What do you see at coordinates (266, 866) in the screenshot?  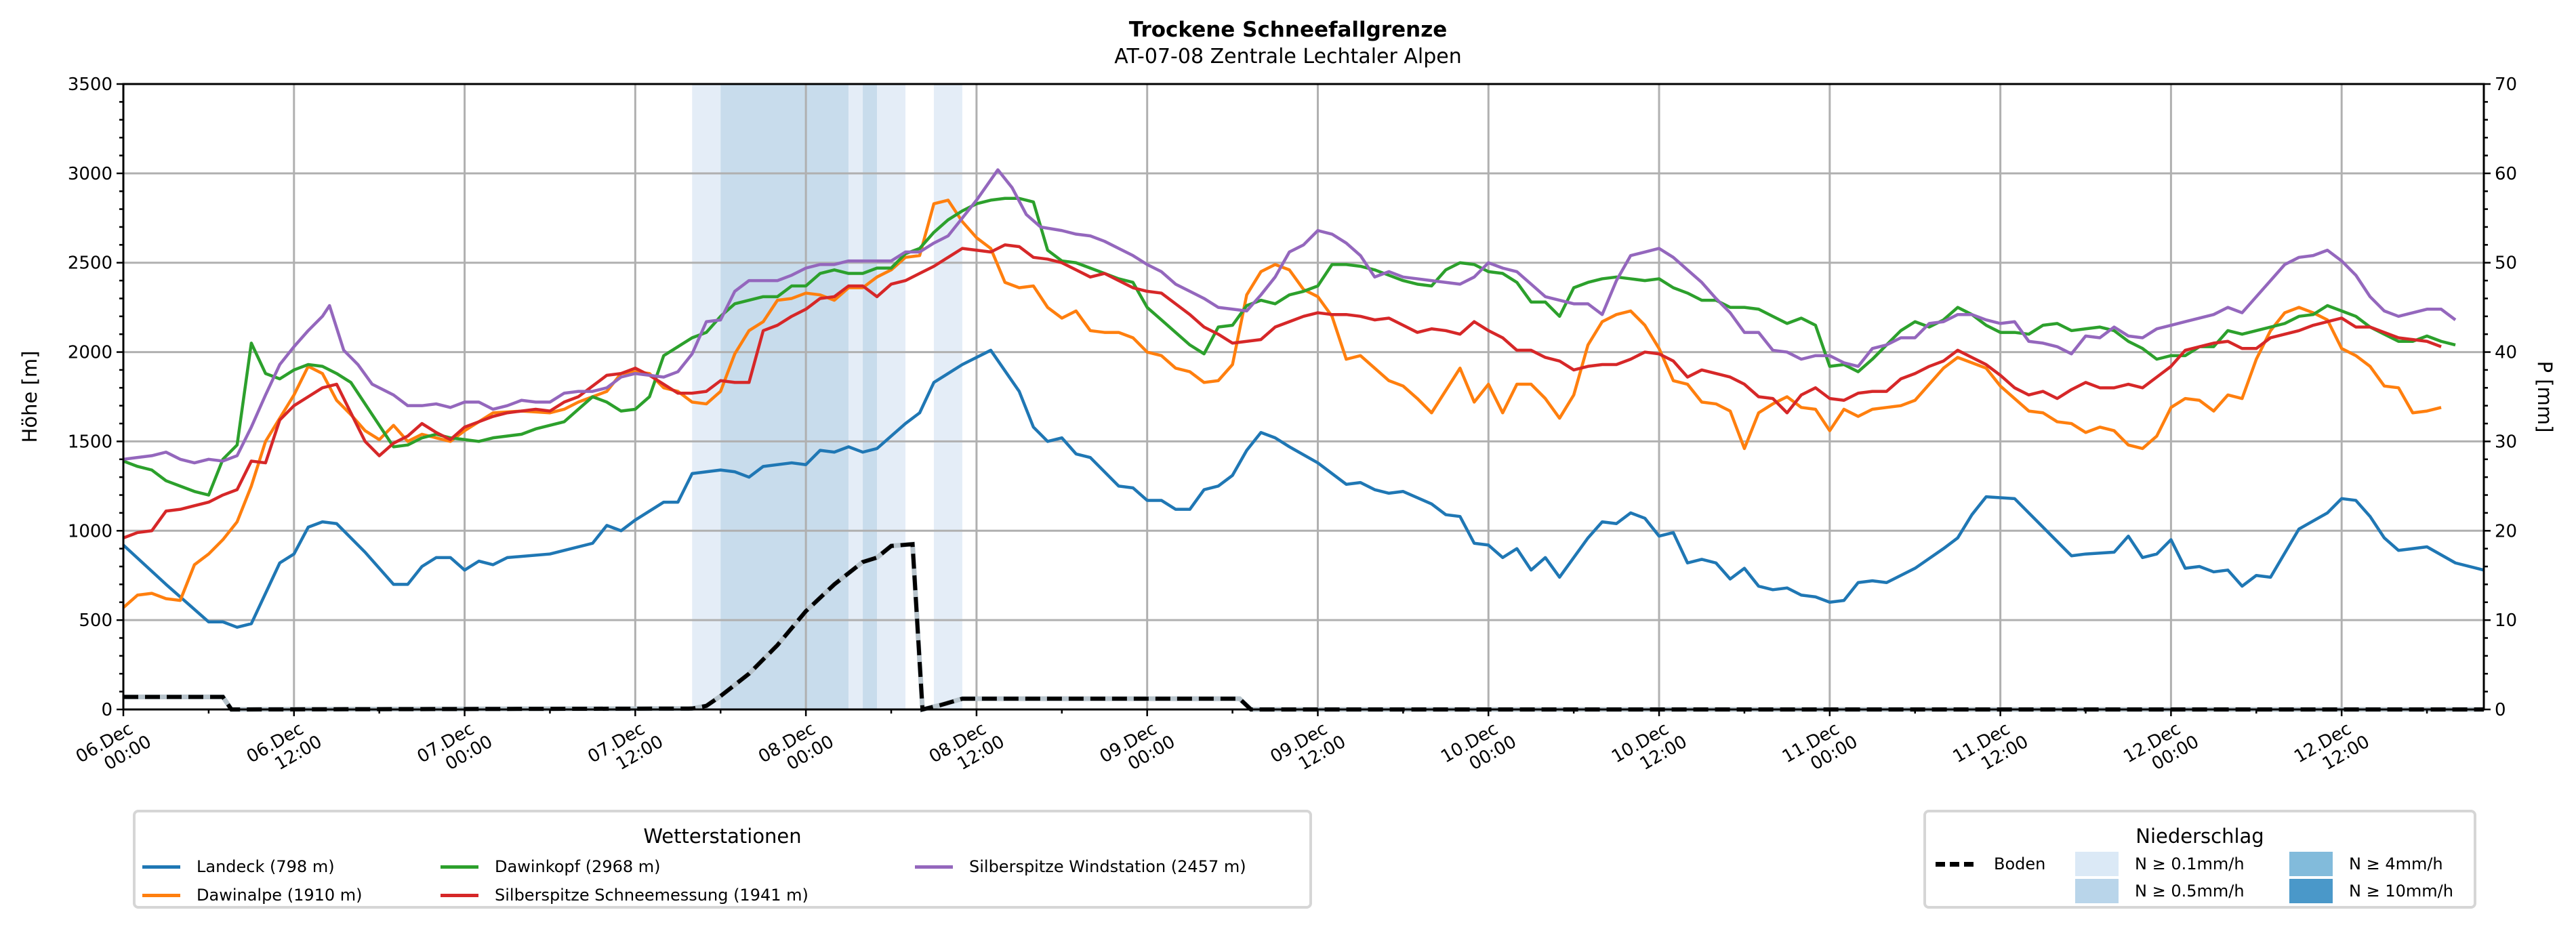 I see `legend-label: Landeck (798 m)` at bounding box center [266, 866].